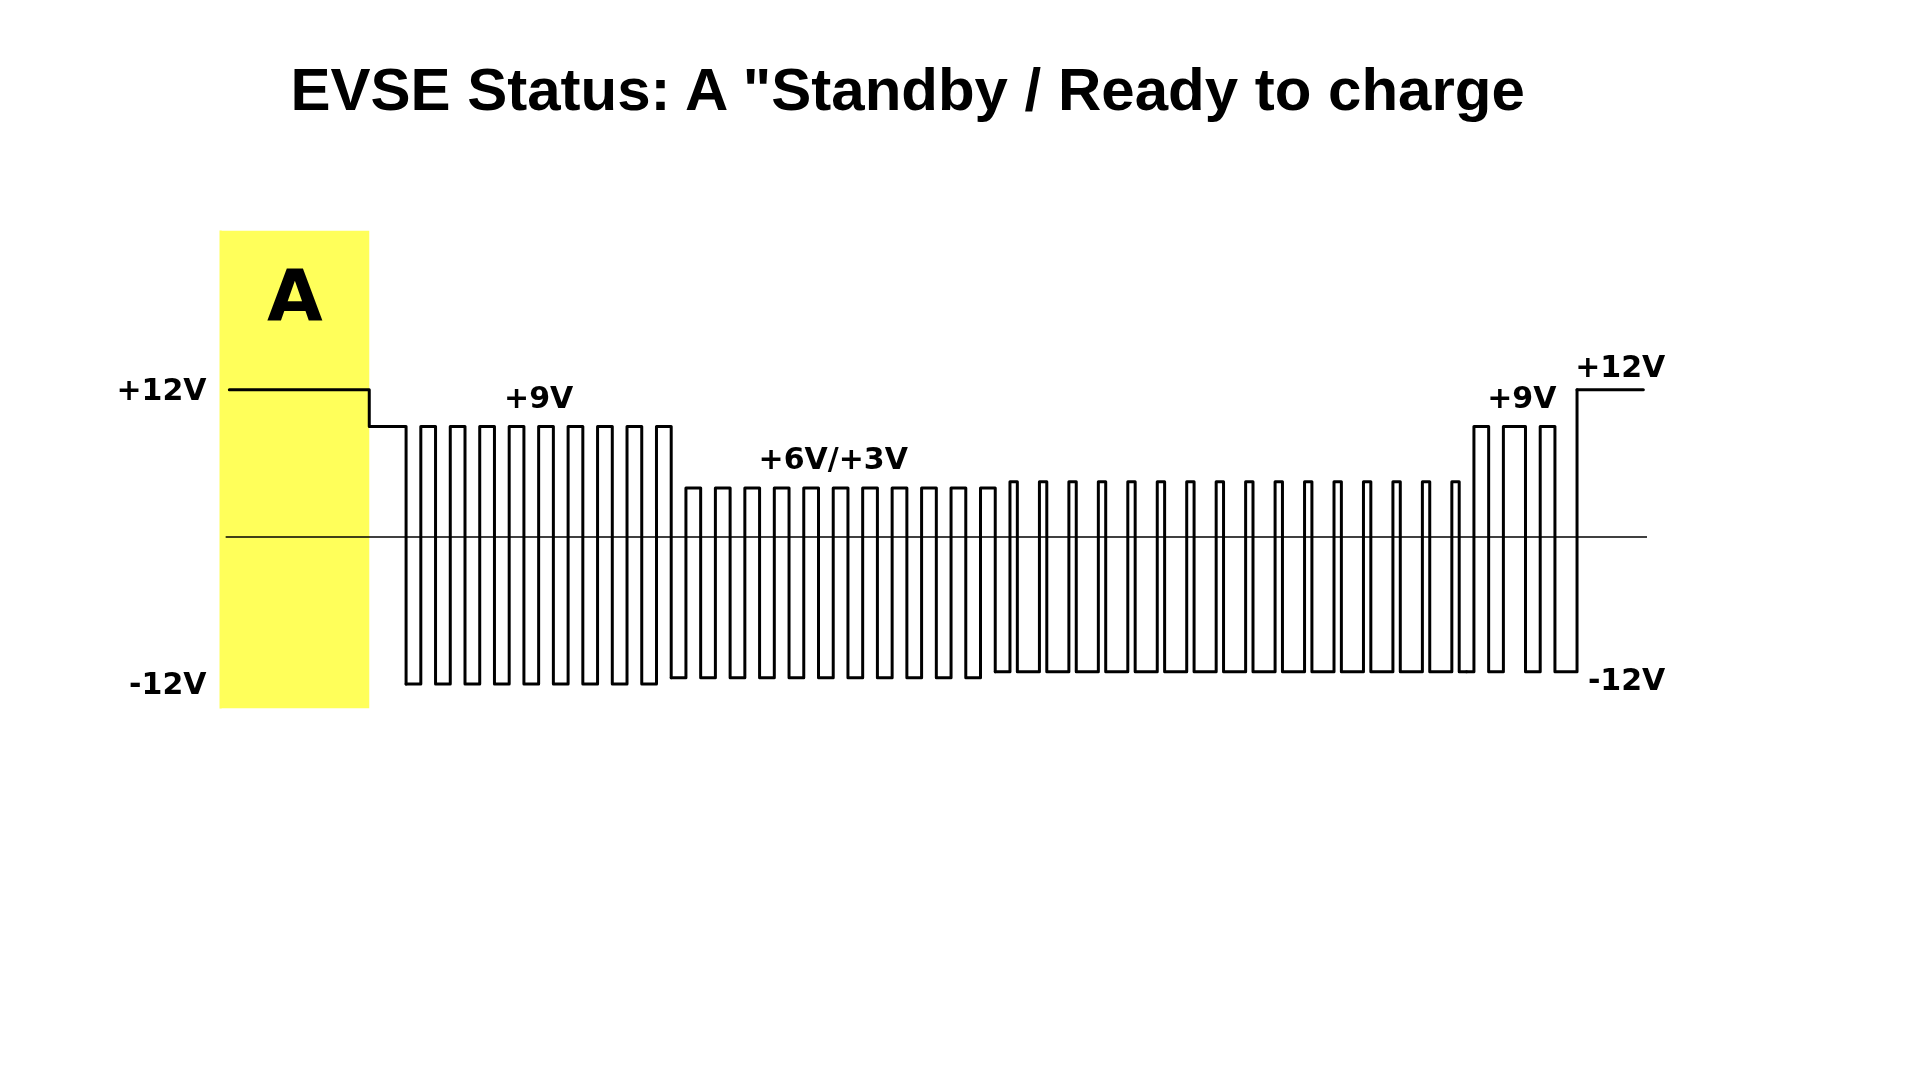 The width and height of the screenshot is (1920, 1080). What do you see at coordinates (1522, 397) in the screenshot?
I see `text: +9V` at bounding box center [1522, 397].